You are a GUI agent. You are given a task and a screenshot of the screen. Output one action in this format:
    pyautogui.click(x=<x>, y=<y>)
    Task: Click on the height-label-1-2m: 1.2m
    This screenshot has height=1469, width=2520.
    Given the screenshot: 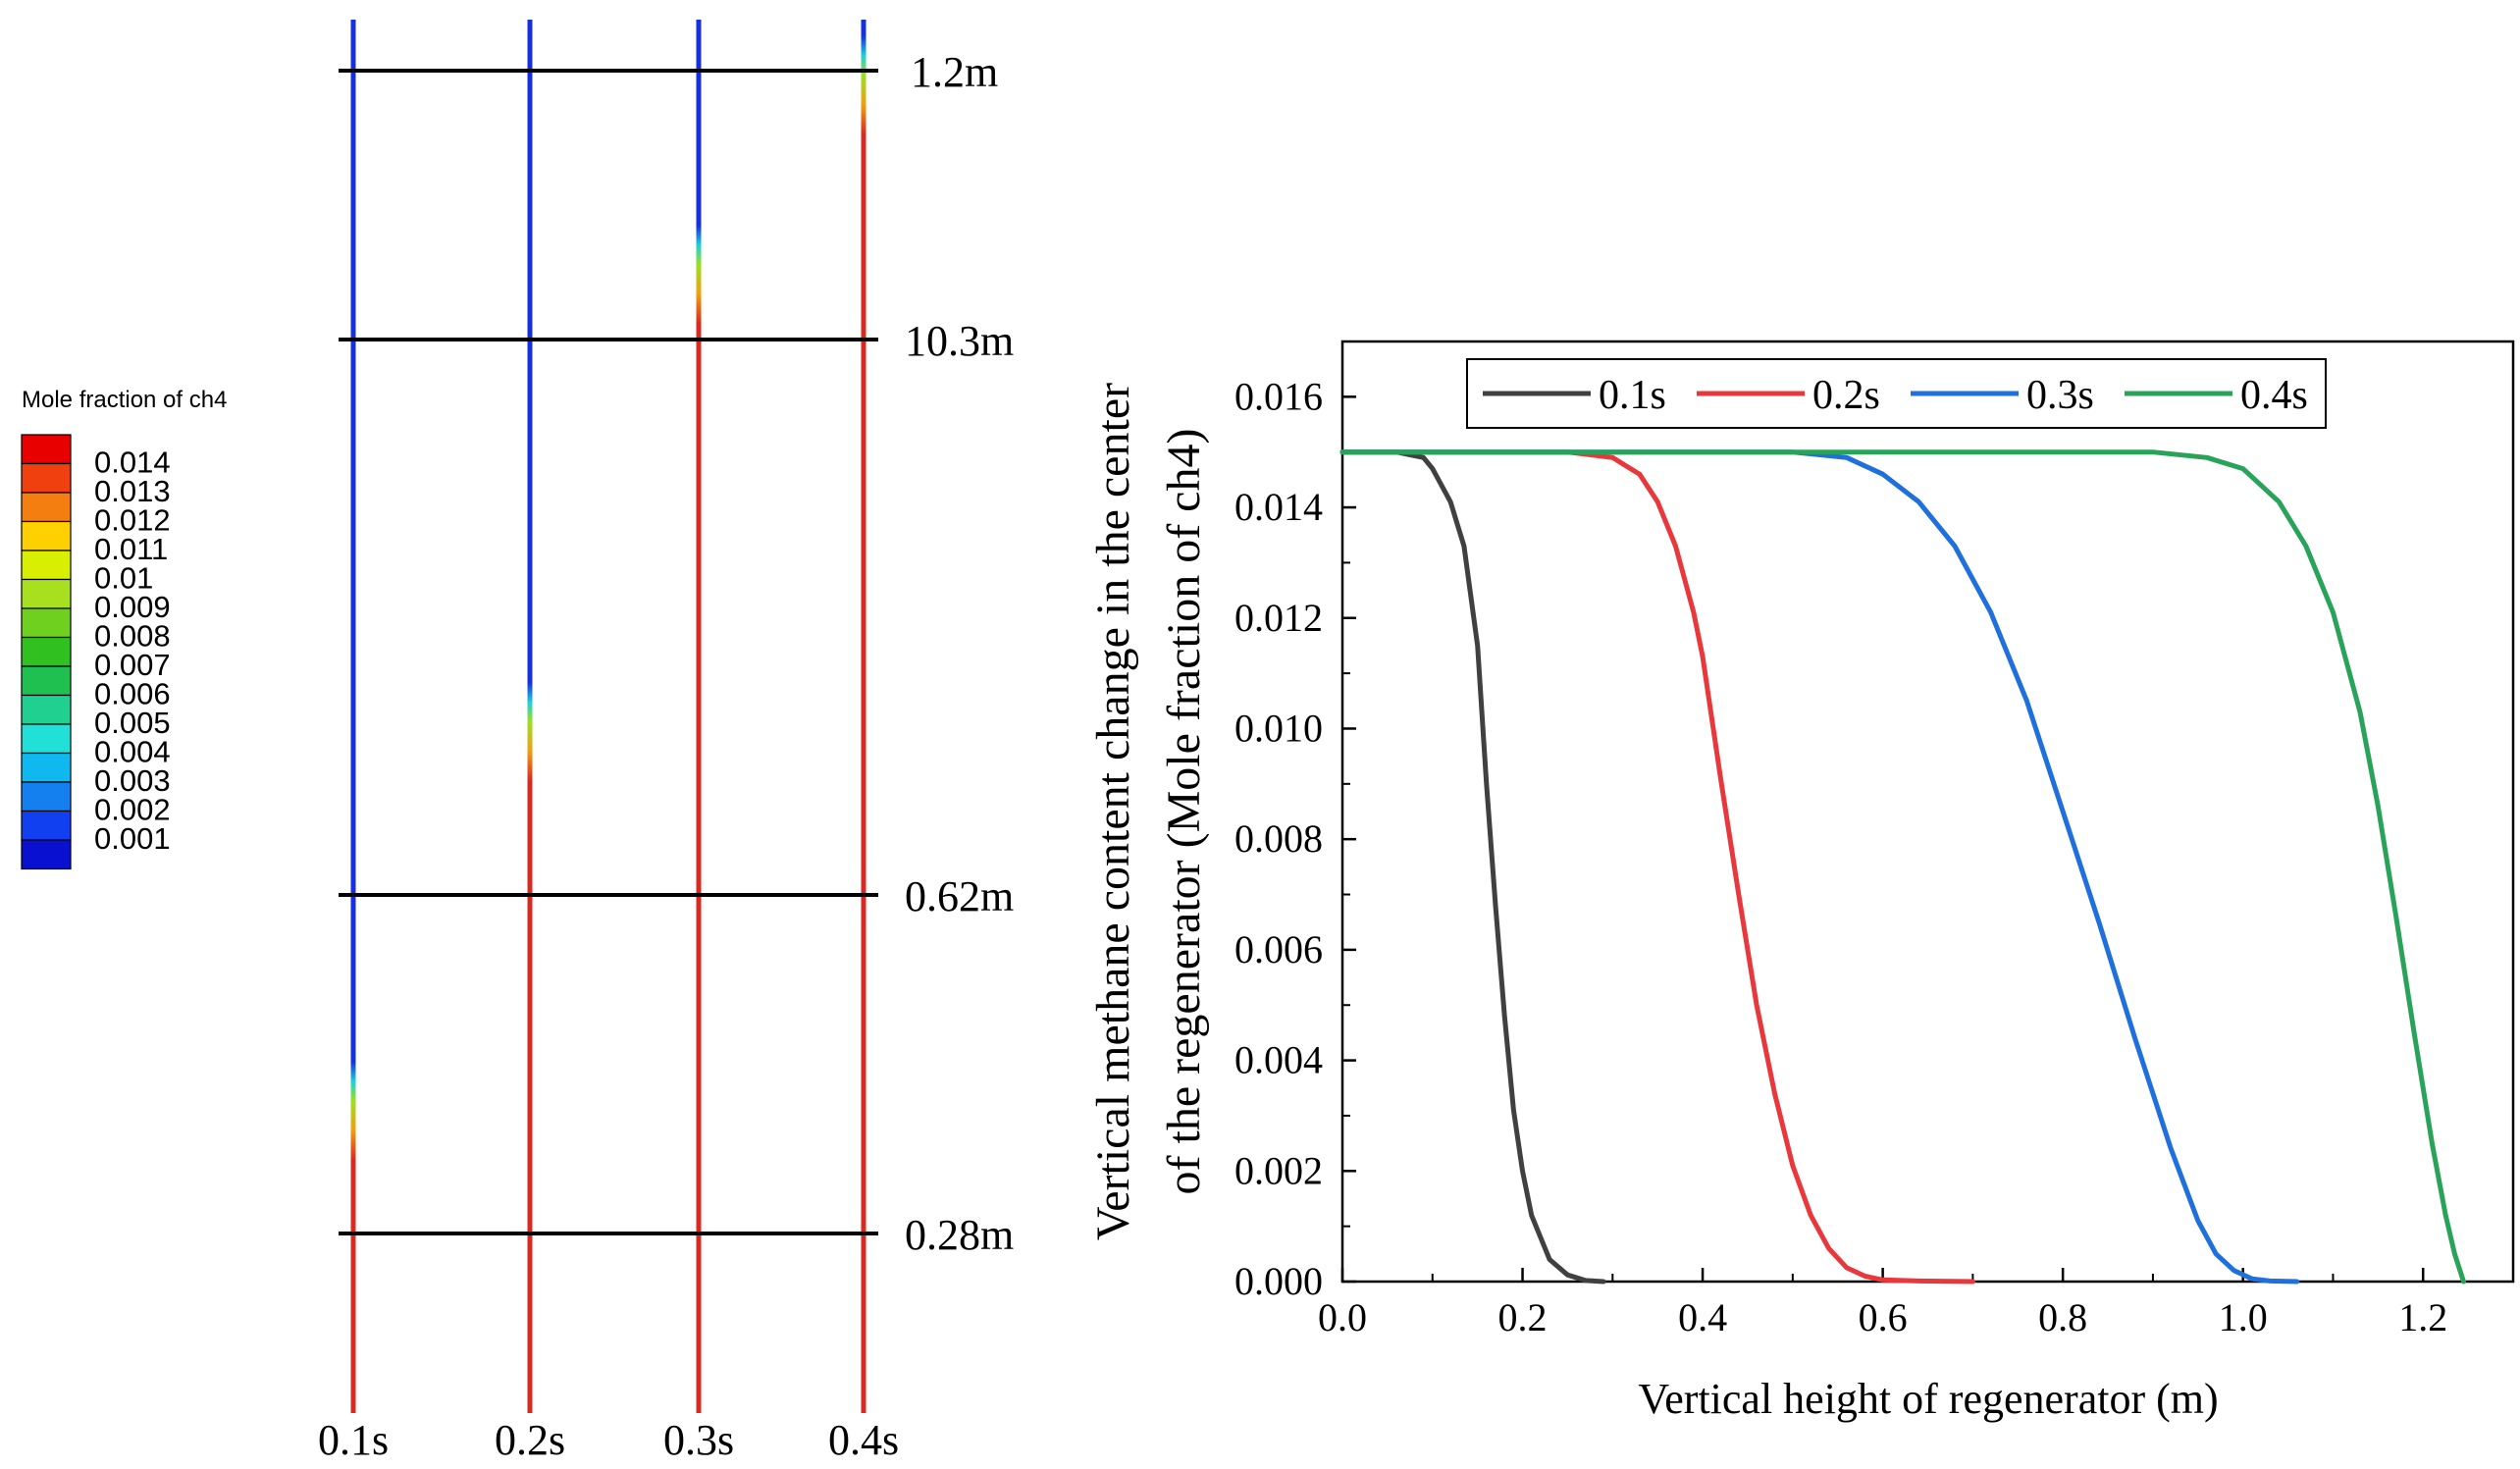 What is the action you would take?
    pyautogui.click(x=954, y=72)
    